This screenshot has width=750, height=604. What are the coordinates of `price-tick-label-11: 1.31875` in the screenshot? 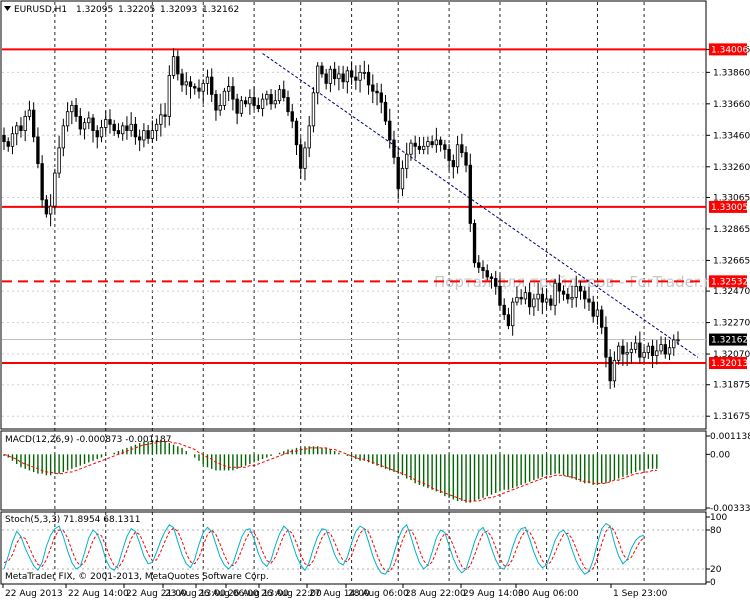 It's located at (731, 386).